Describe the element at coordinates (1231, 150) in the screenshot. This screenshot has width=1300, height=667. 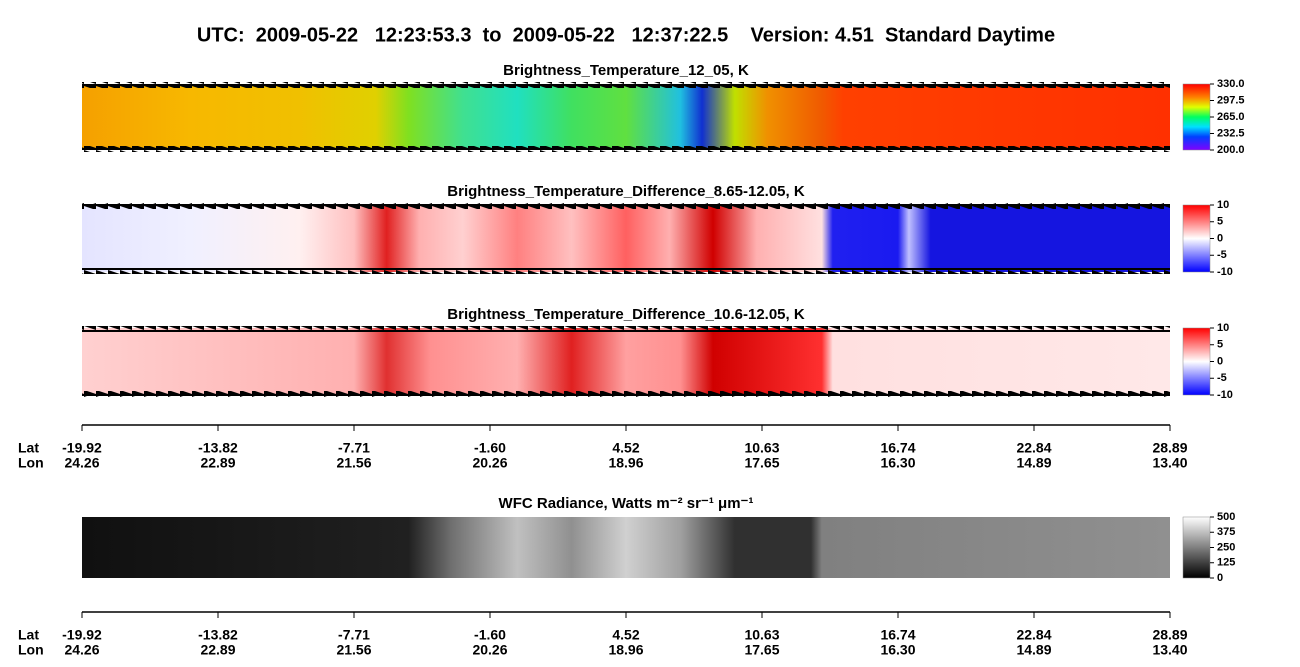
I see `colorbar-label: 200.0` at that location.